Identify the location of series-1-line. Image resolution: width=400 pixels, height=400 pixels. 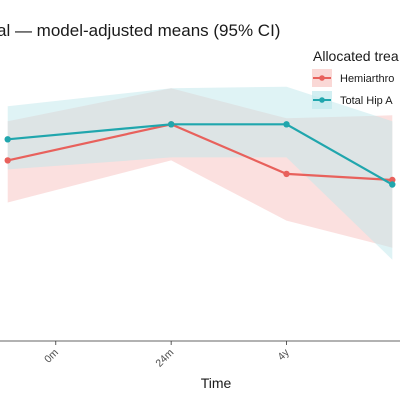
(200, 152).